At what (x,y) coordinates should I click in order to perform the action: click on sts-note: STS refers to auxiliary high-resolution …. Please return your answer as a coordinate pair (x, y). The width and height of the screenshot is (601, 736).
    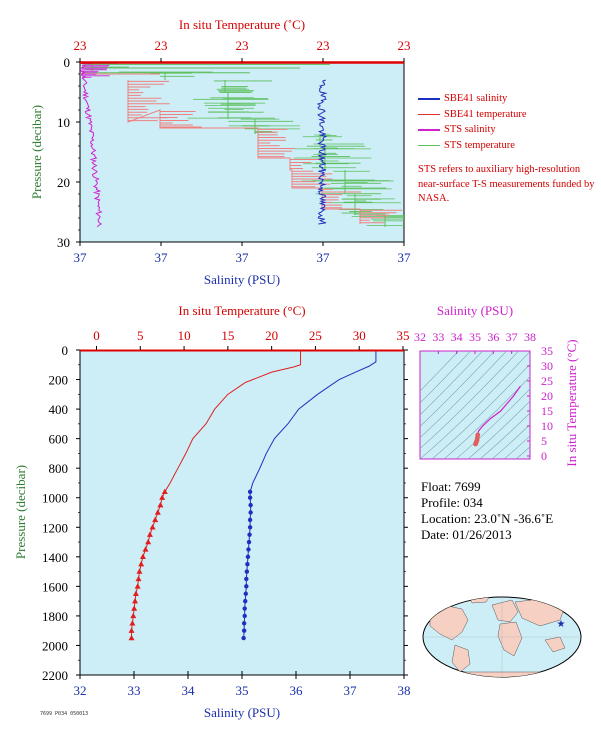
    Looking at the image, I should click on (506, 184).